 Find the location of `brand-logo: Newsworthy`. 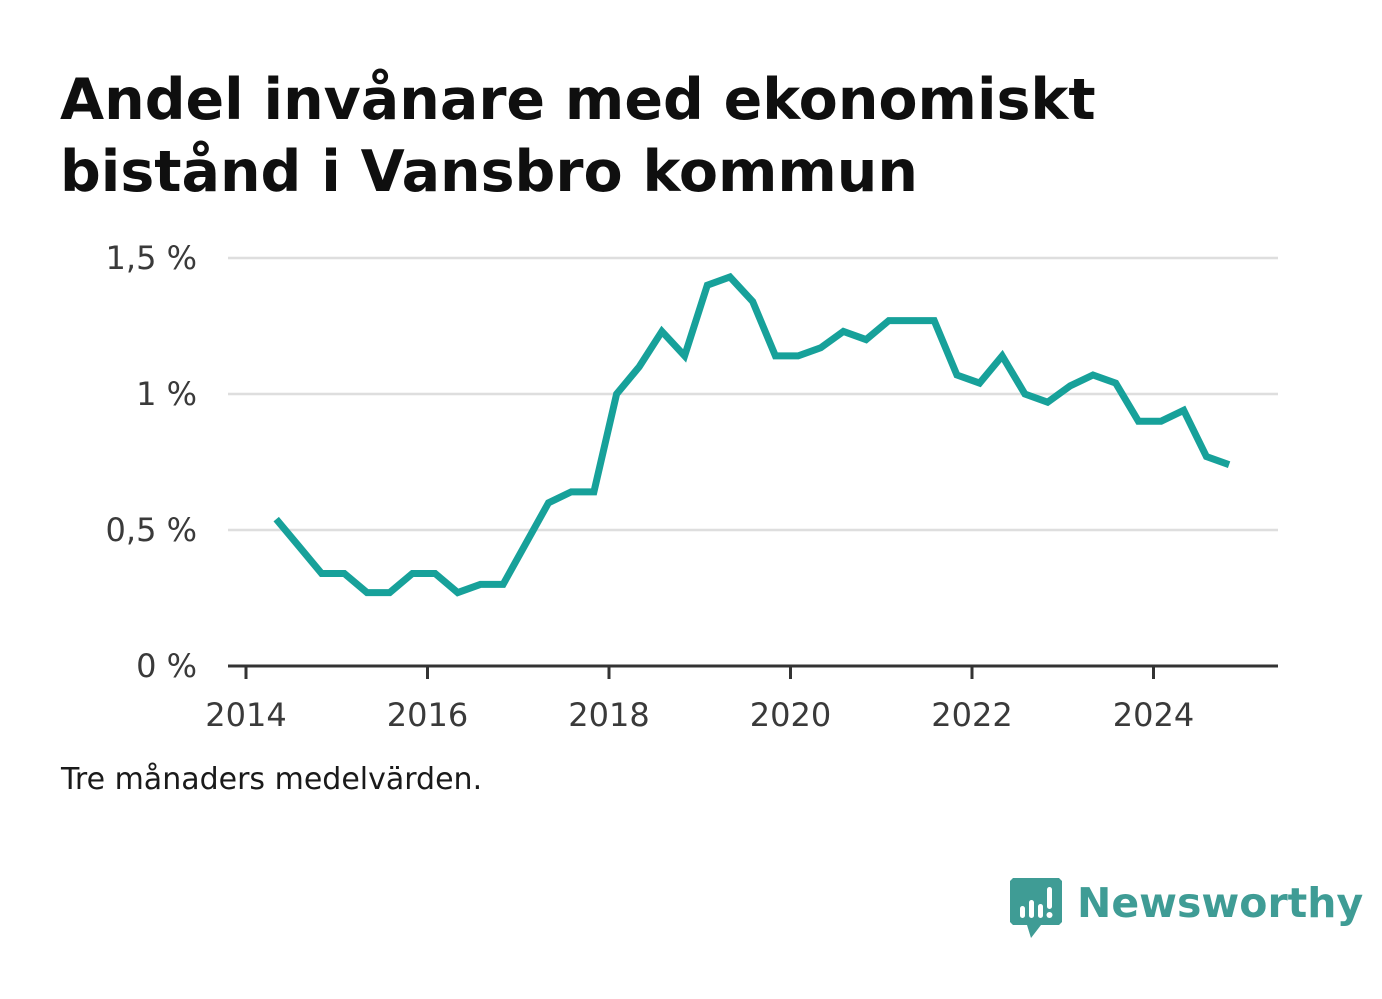

brand-logo: Newsworthy is located at coordinates (1186, 910).